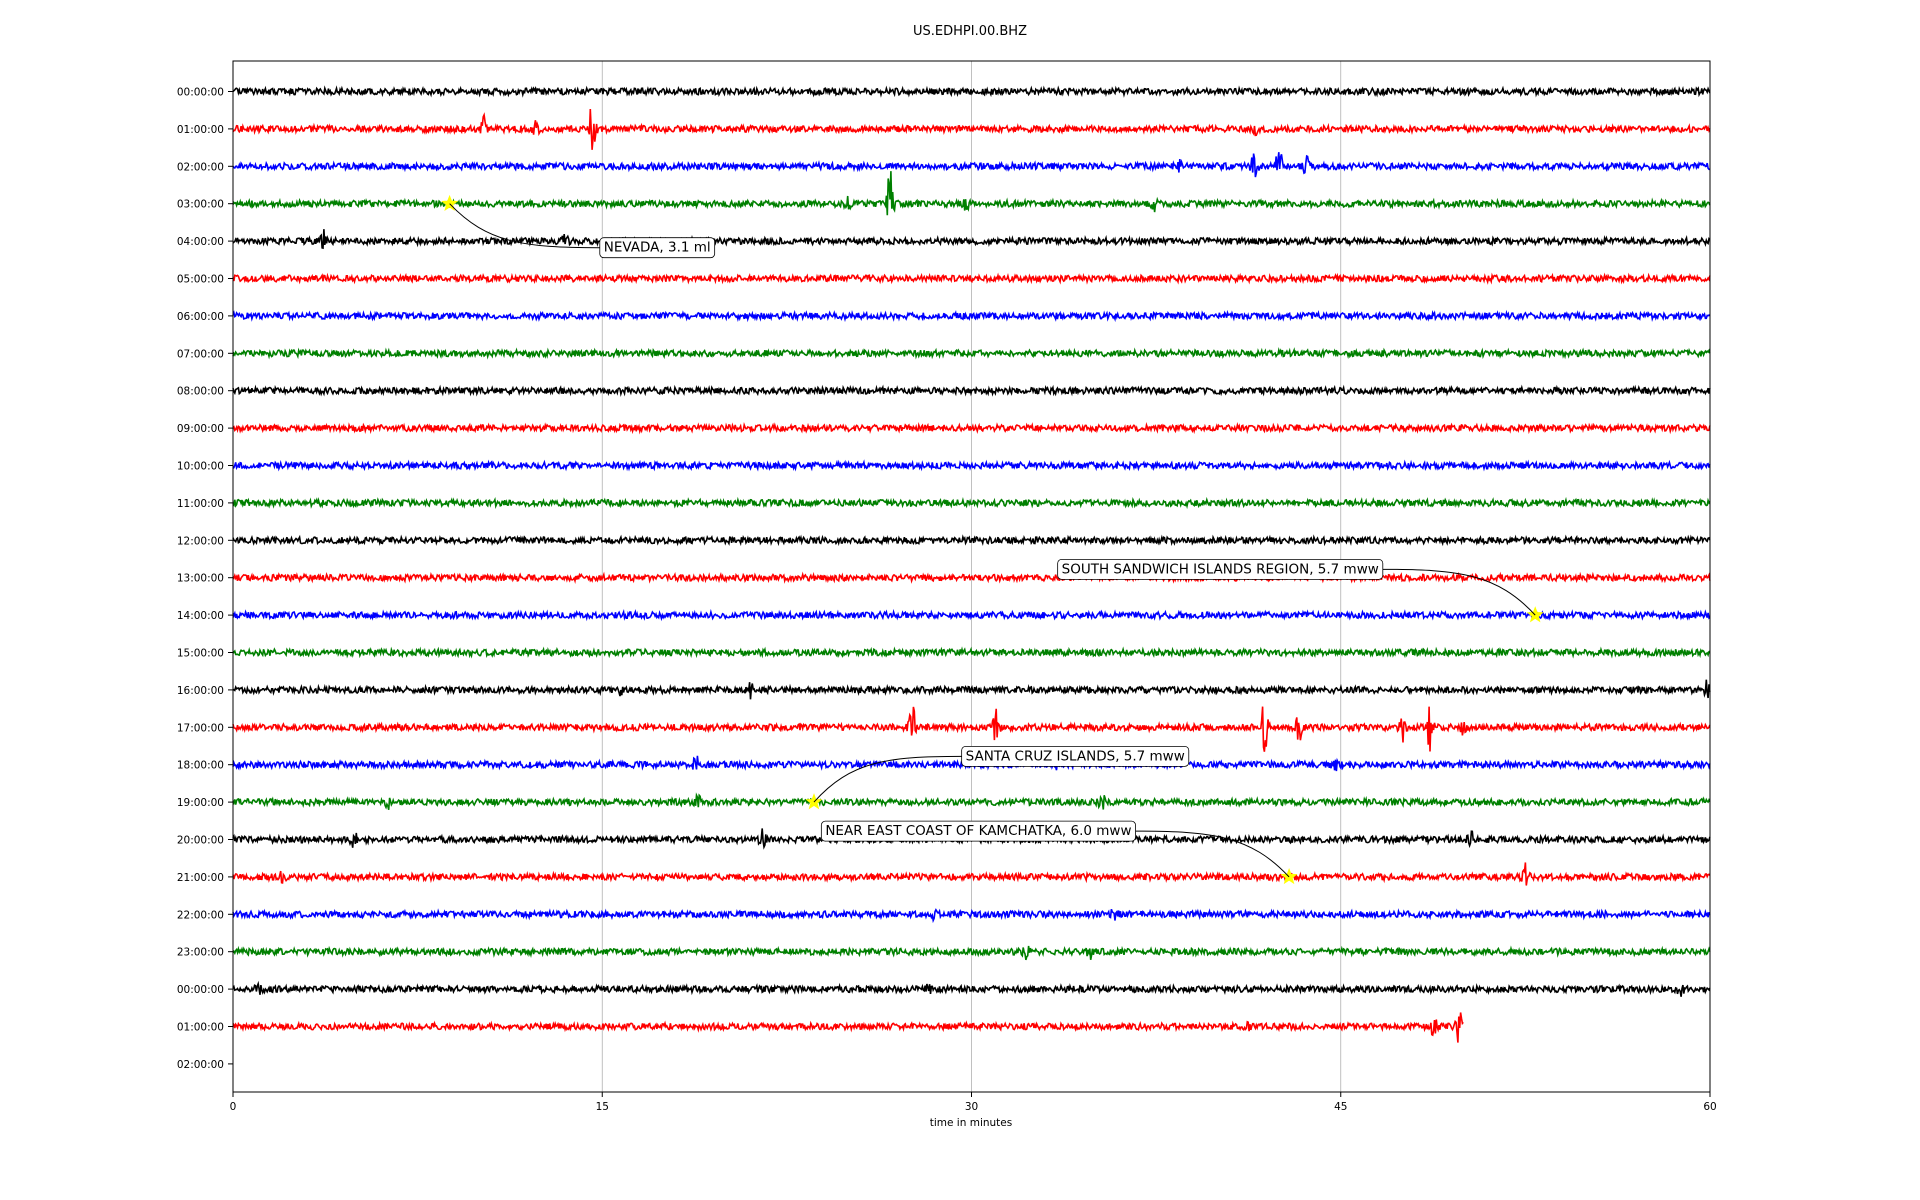 The image size is (1920, 1200). What do you see at coordinates (200, 728) in the screenshot?
I see `y-tick-label-17: 17:00:00` at bounding box center [200, 728].